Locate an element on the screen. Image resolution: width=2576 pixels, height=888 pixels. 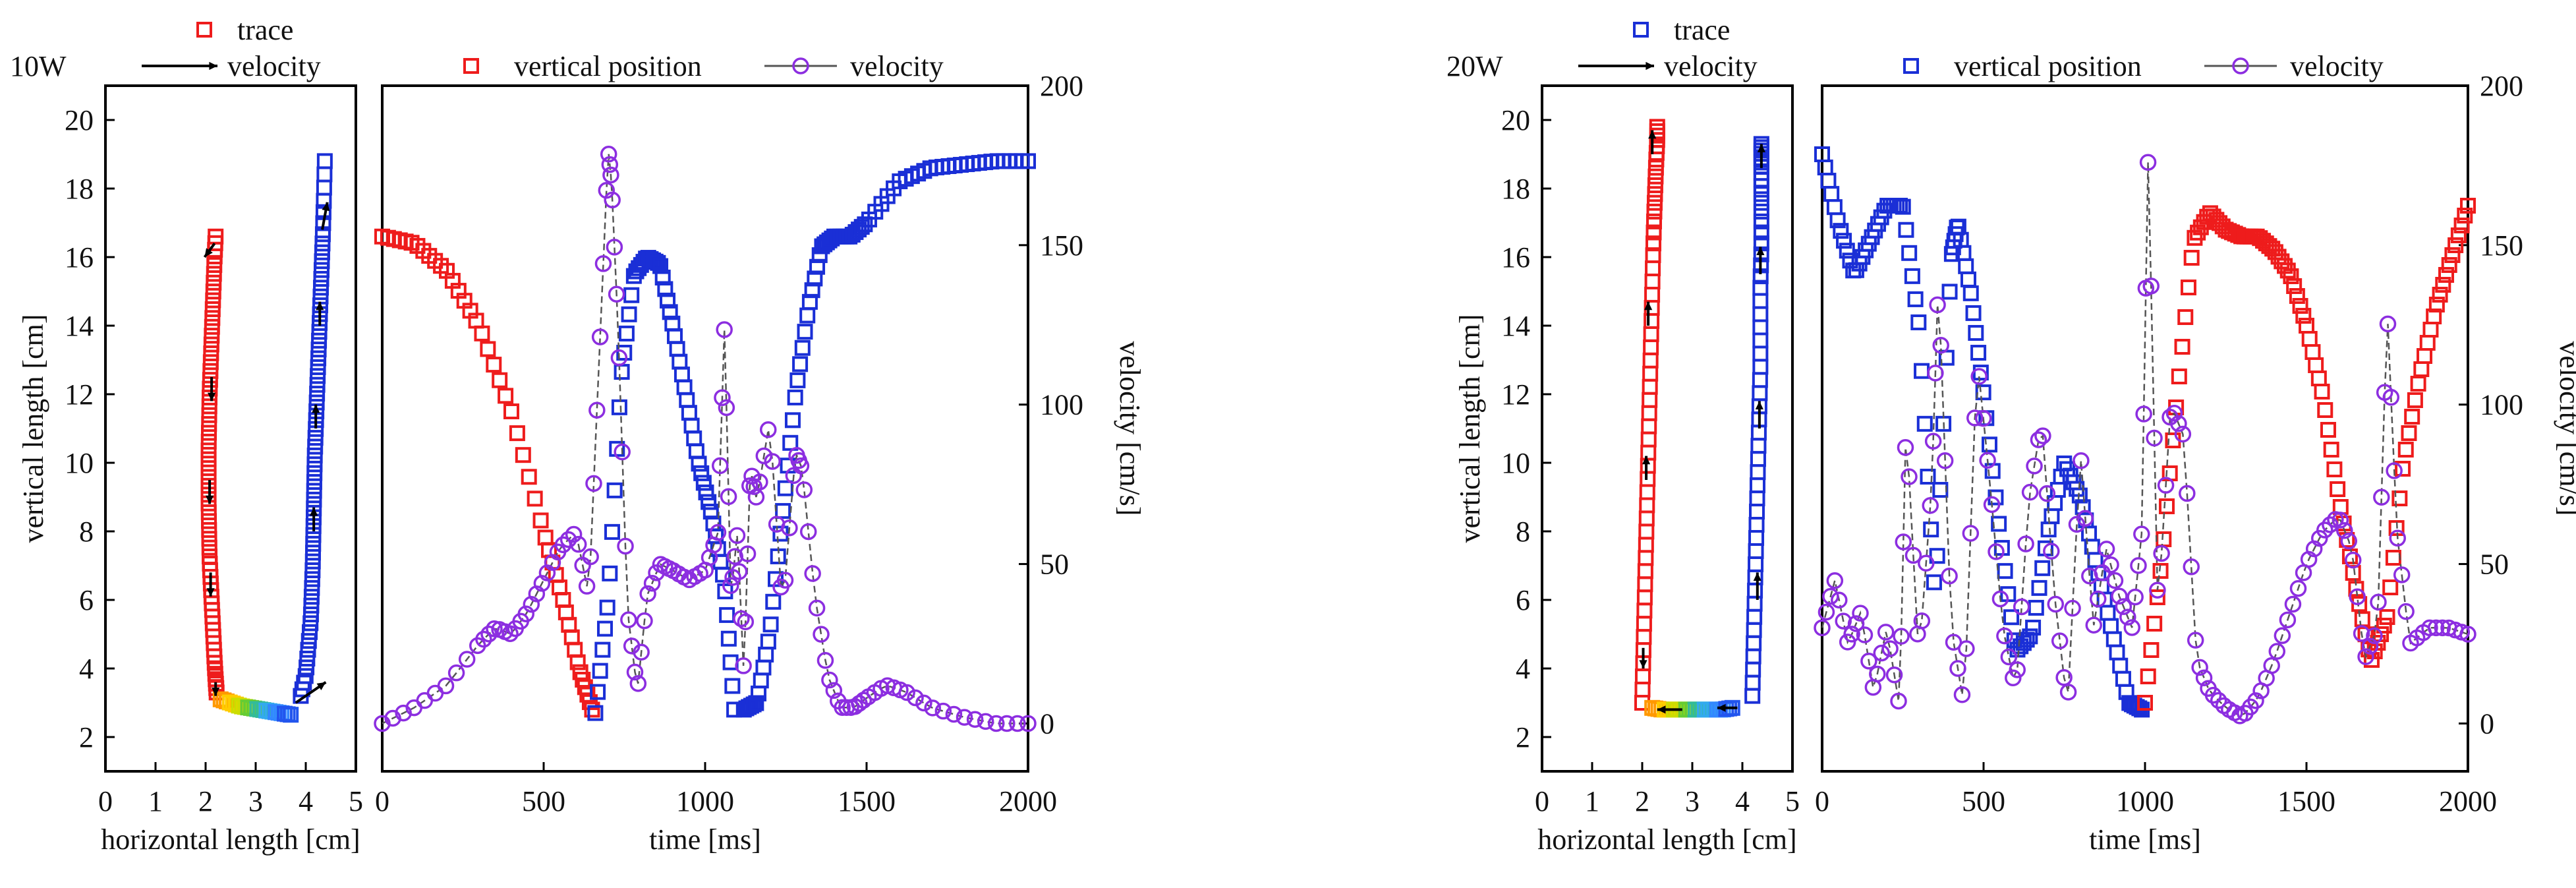
x-tick-label: 1000 is located at coordinates (705, 801).